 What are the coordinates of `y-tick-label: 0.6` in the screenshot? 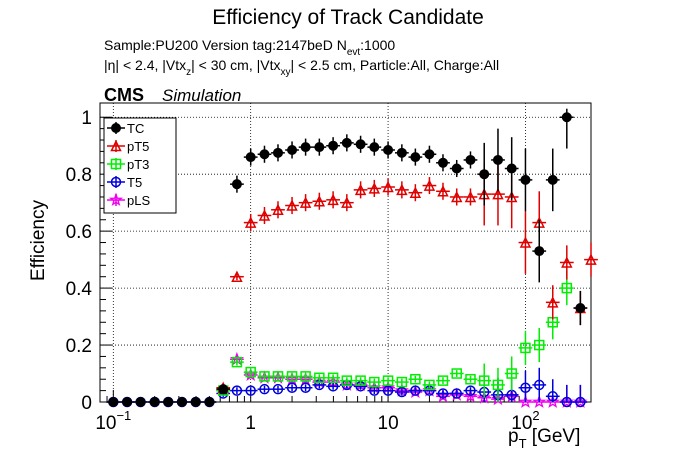 It's located at (79, 232).